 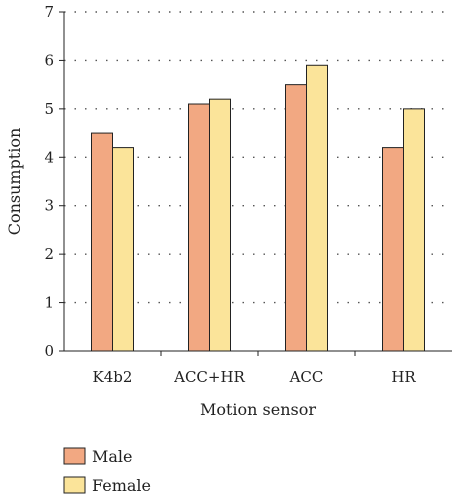 What do you see at coordinates (112, 456) in the screenshot?
I see `legend-label-male: Male` at bounding box center [112, 456].